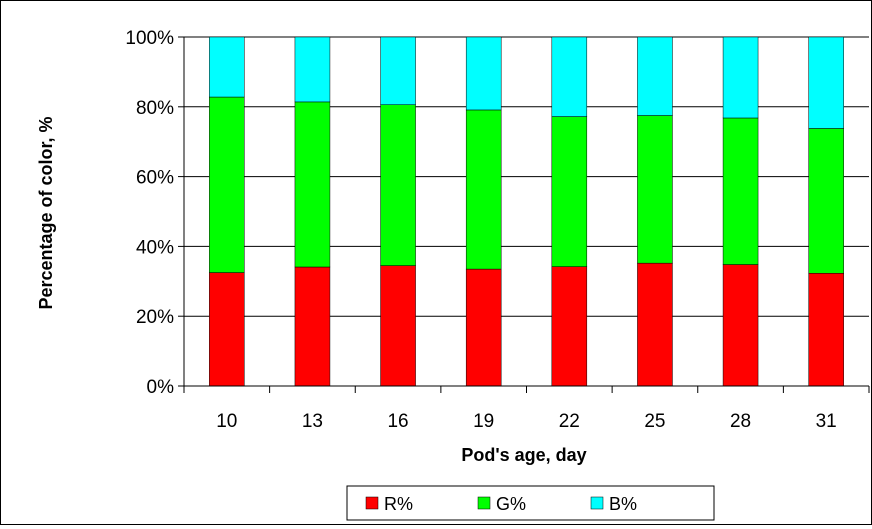 Image resolution: width=872 pixels, height=529 pixels. I want to click on x-tick-label: 22, so click(569, 421).